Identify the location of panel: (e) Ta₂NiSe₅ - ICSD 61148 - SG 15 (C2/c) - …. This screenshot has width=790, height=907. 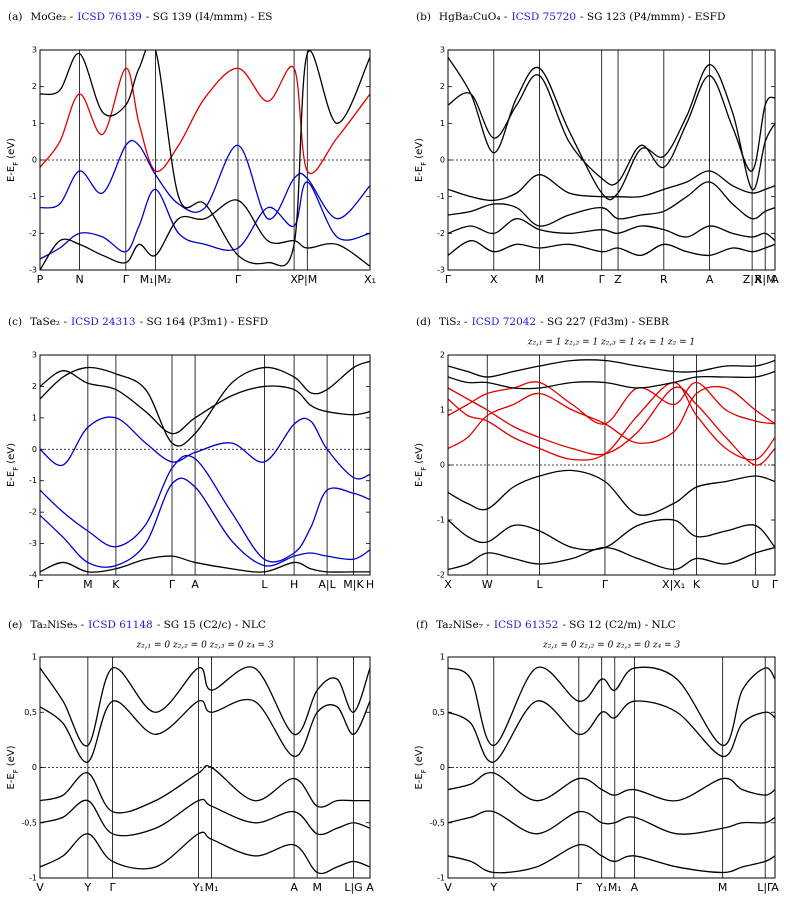
(190, 756).